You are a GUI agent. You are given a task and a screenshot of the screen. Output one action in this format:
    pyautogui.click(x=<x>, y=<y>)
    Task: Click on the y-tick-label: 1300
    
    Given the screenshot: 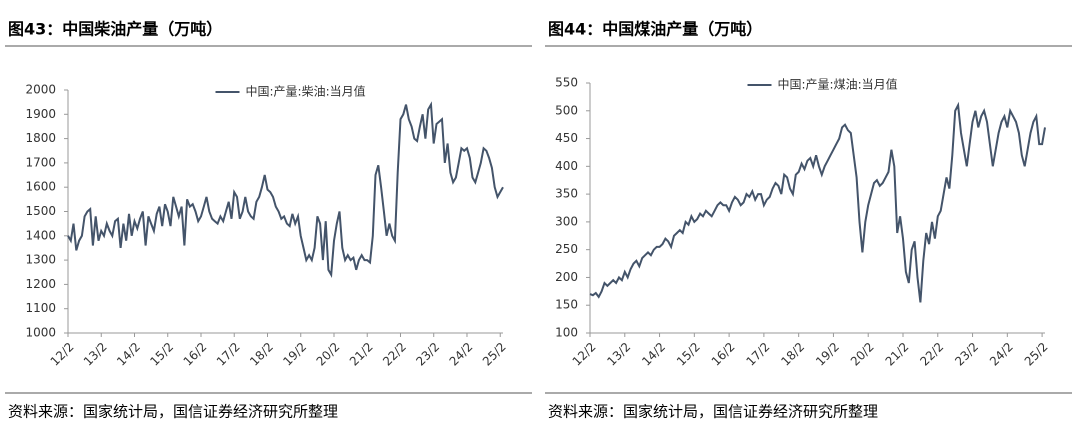 What is the action you would take?
    pyautogui.click(x=40, y=260)
    